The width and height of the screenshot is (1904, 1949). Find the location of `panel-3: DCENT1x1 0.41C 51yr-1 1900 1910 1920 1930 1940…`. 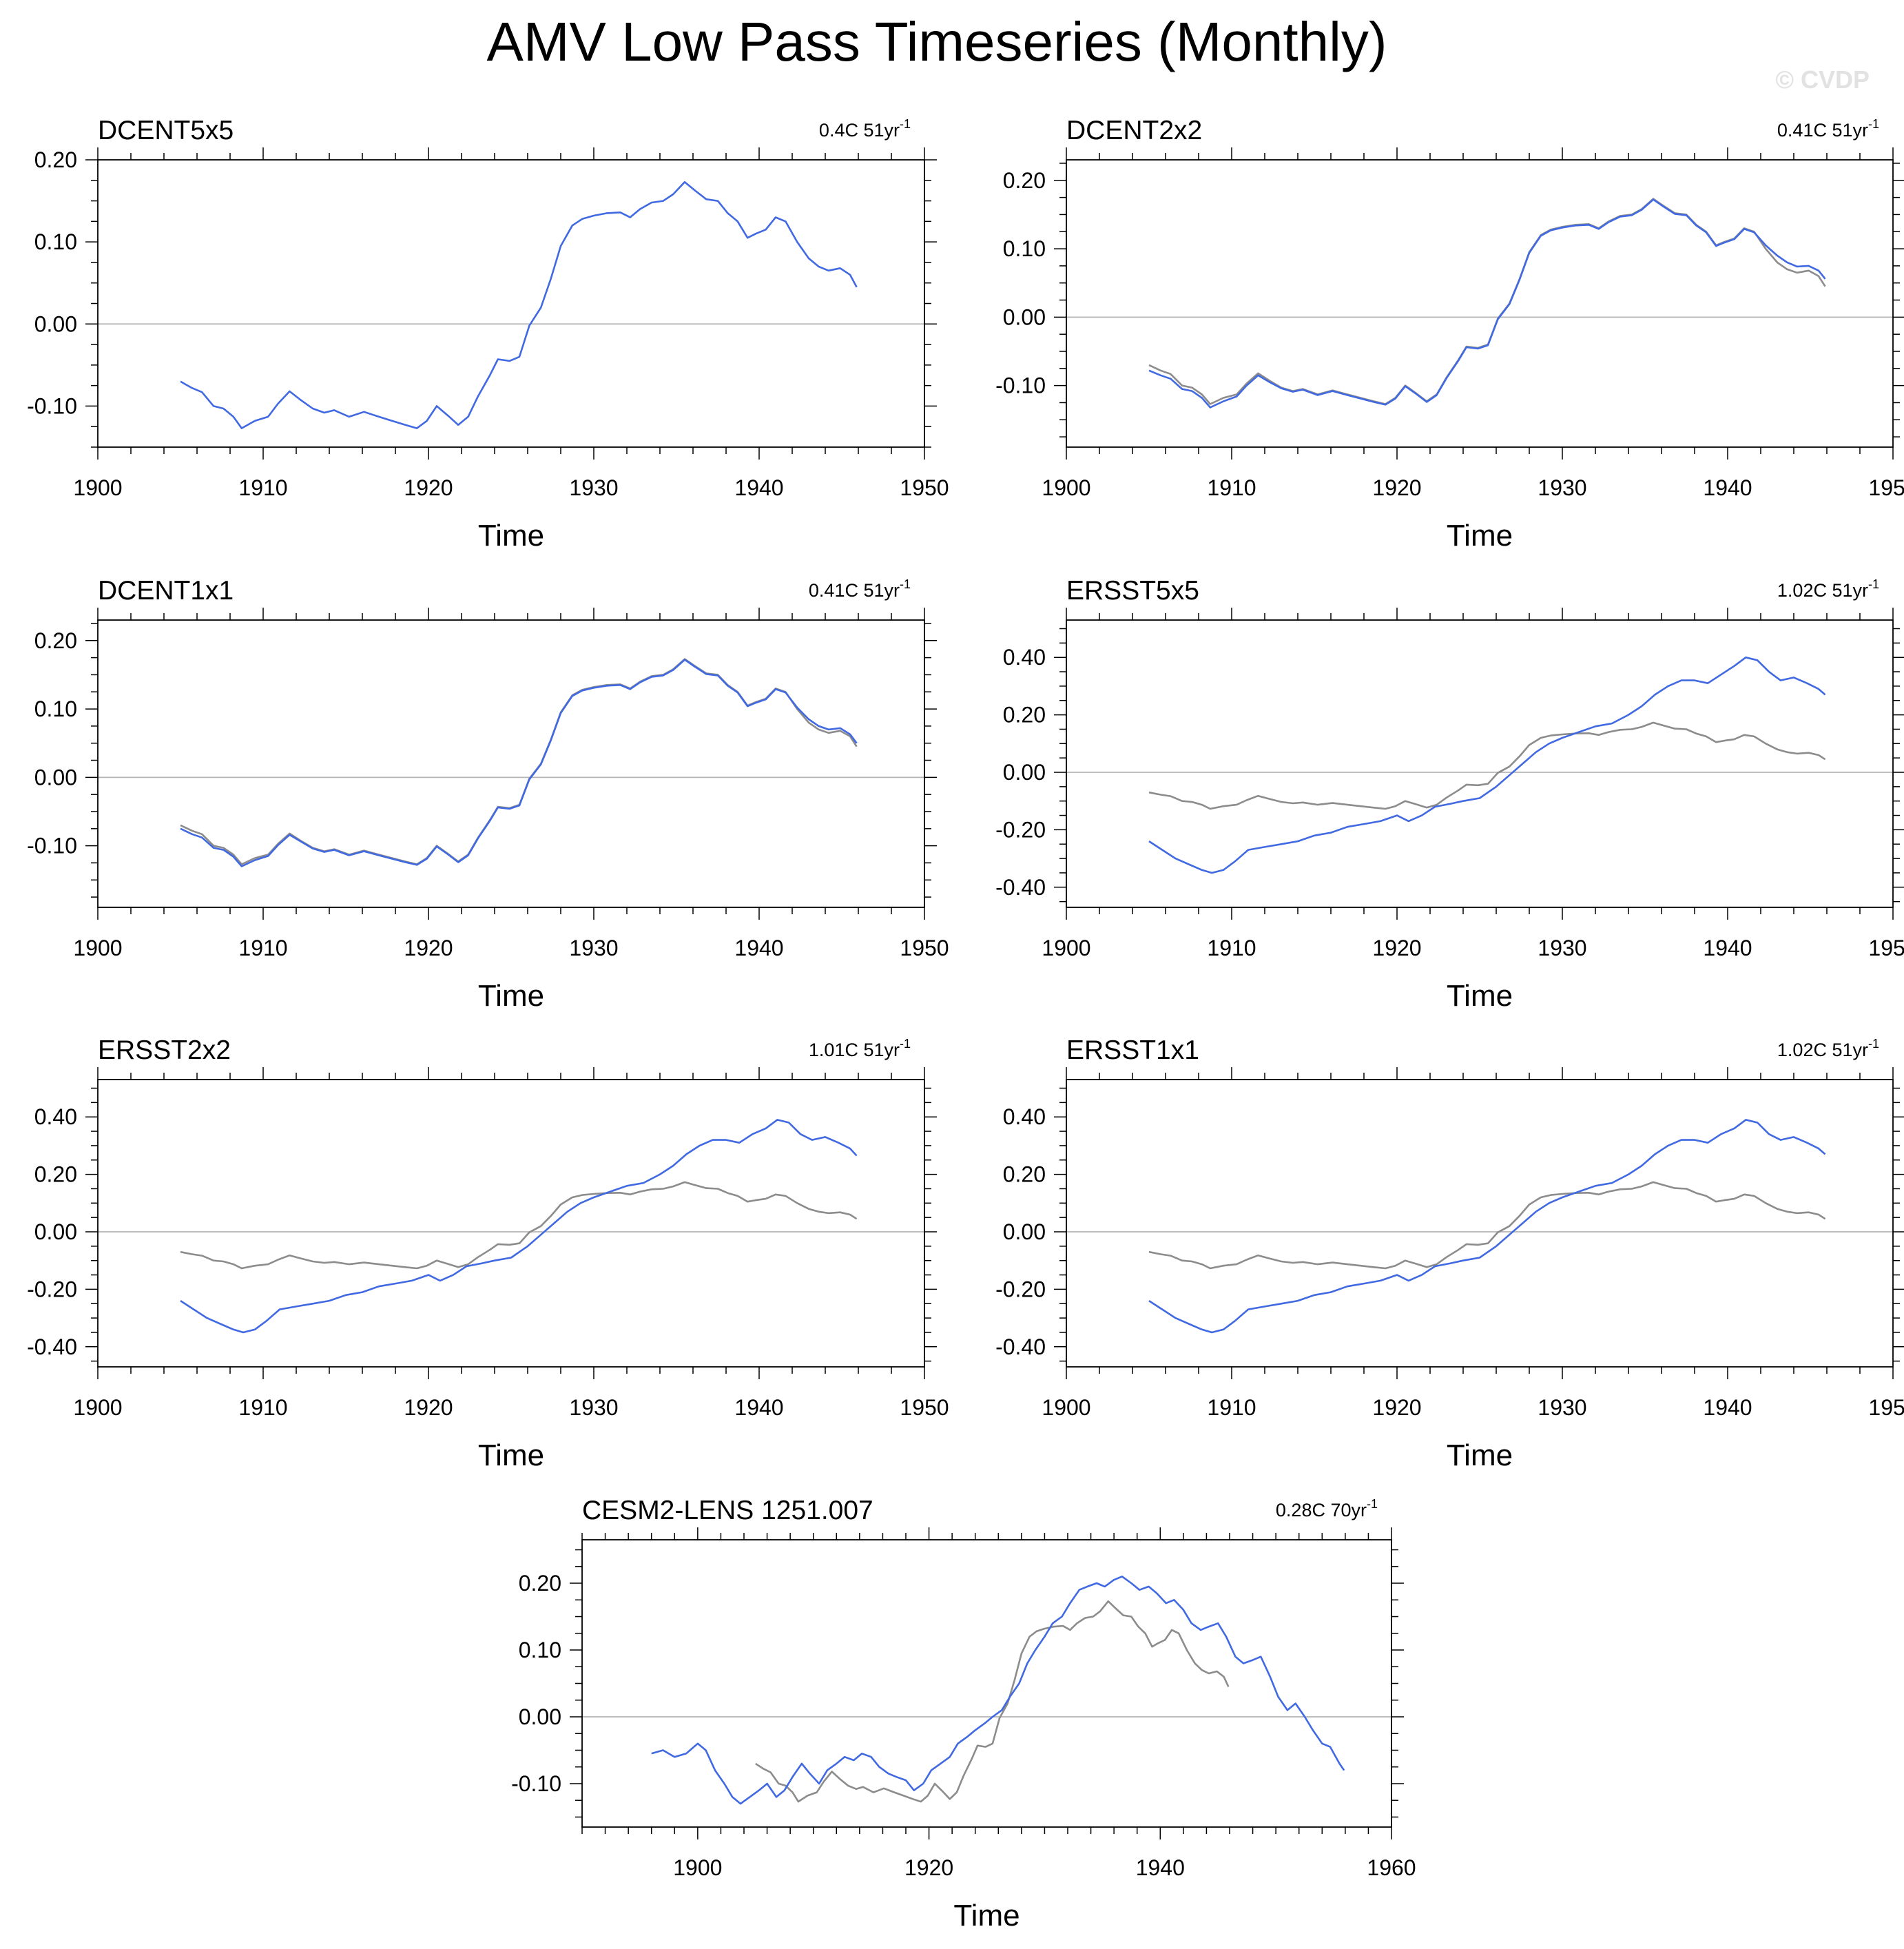

panel-3: DCENT1x1 0.41C 51yr-1 1900 1910 1920 1930 1940… is located at coordinates (488, 794).